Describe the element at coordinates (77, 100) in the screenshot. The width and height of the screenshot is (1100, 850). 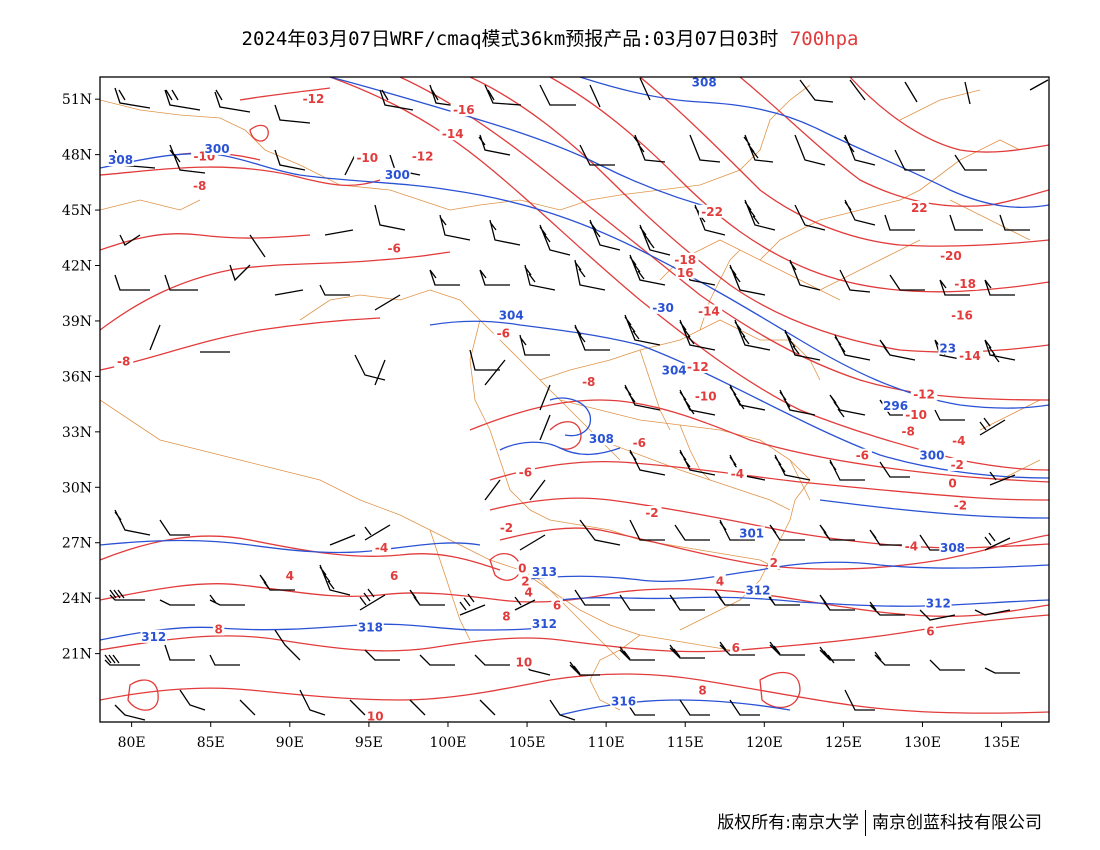
I see `lat-tick-label: 51N` at that location.